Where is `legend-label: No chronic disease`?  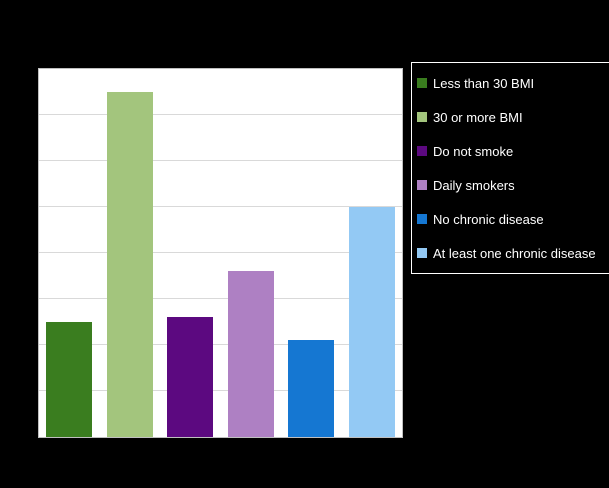 legend-label: No chronic disease is located at coordinates (488, 219).